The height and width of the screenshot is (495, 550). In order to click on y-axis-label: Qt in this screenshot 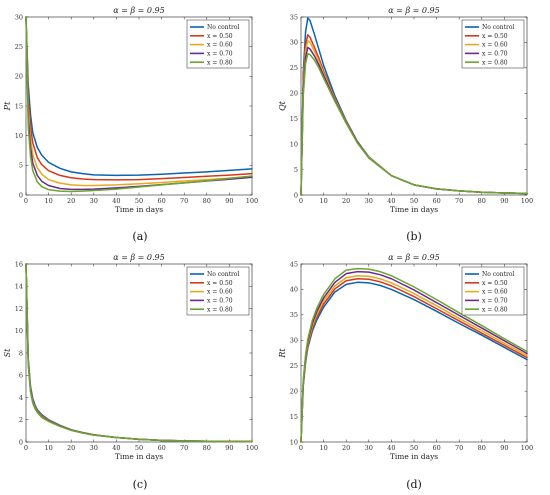, I will do `click(282, 105)`.